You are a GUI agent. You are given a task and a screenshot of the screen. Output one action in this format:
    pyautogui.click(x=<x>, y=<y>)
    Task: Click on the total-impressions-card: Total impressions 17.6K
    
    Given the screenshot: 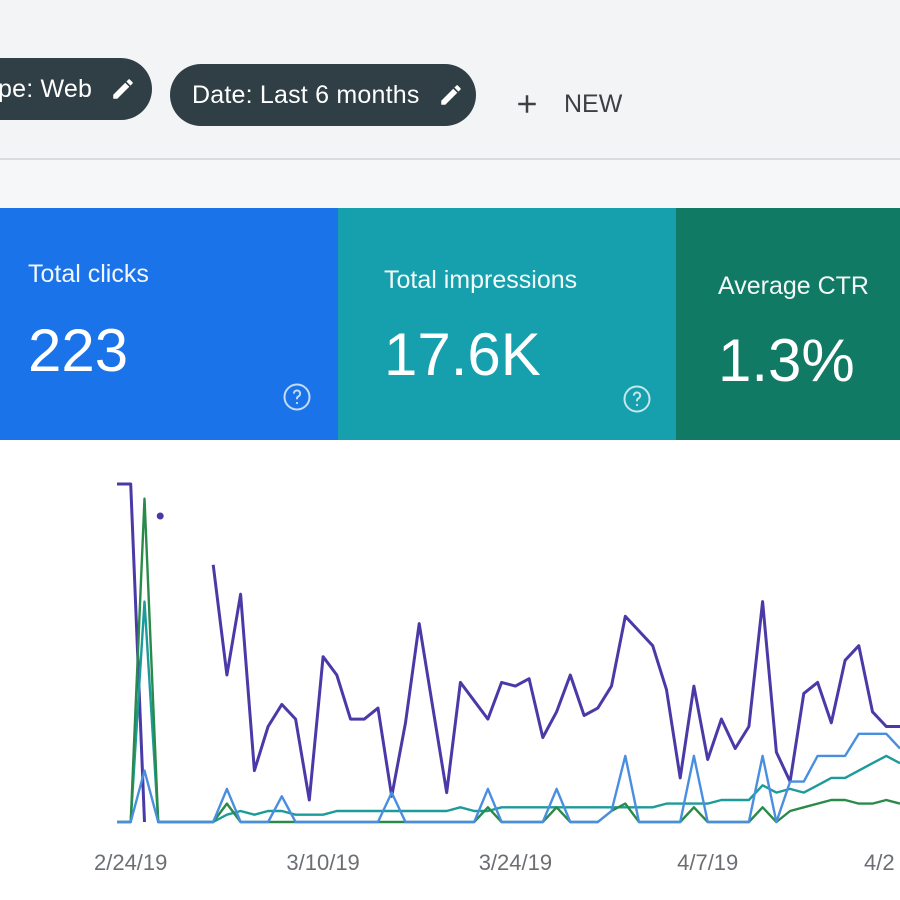 What is the action you would take?
    pyautogui.click(x=507, y=324)
    